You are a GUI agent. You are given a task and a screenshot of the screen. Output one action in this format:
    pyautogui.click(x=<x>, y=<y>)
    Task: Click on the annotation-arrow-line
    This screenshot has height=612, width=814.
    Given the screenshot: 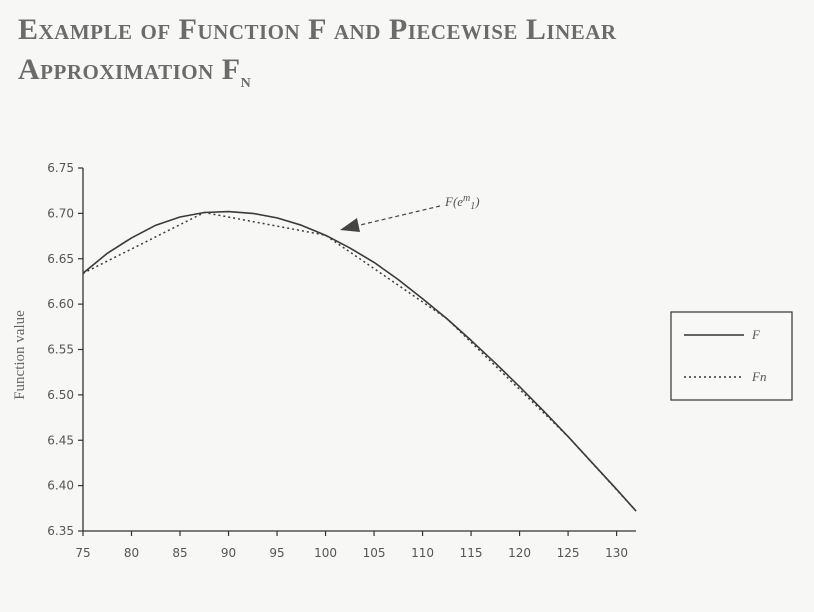 What is the action you would take?
    pyautogui.click(x=398, y=216)
    